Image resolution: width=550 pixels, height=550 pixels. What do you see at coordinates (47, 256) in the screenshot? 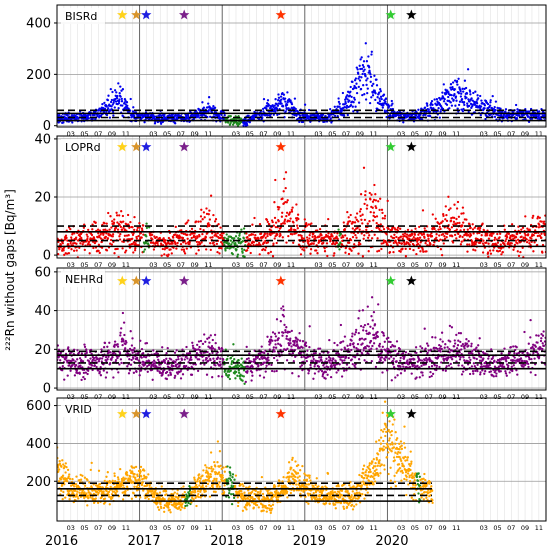
I see `y-tick-label: 0` at bounding box center [47, 256].